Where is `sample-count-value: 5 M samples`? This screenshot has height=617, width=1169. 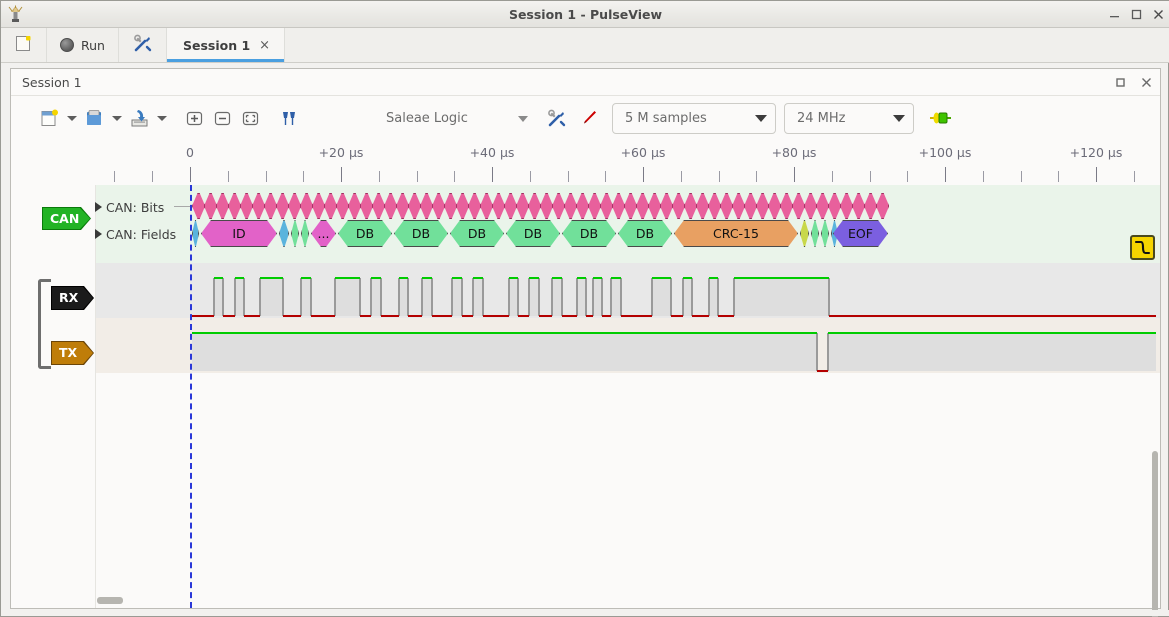 sample-count-value: 5 M samples is located at coordinates (666, 118).